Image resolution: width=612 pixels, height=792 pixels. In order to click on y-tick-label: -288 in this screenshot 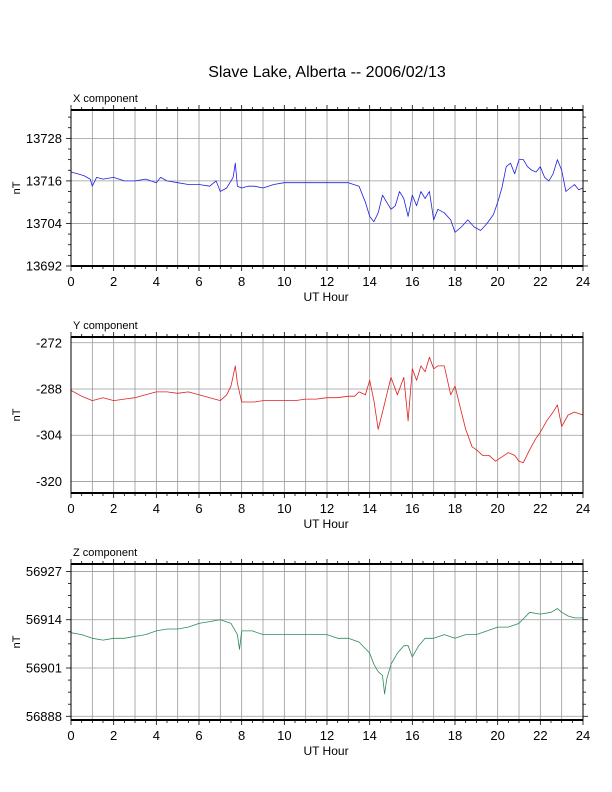, I will do `click(49, 389)`.